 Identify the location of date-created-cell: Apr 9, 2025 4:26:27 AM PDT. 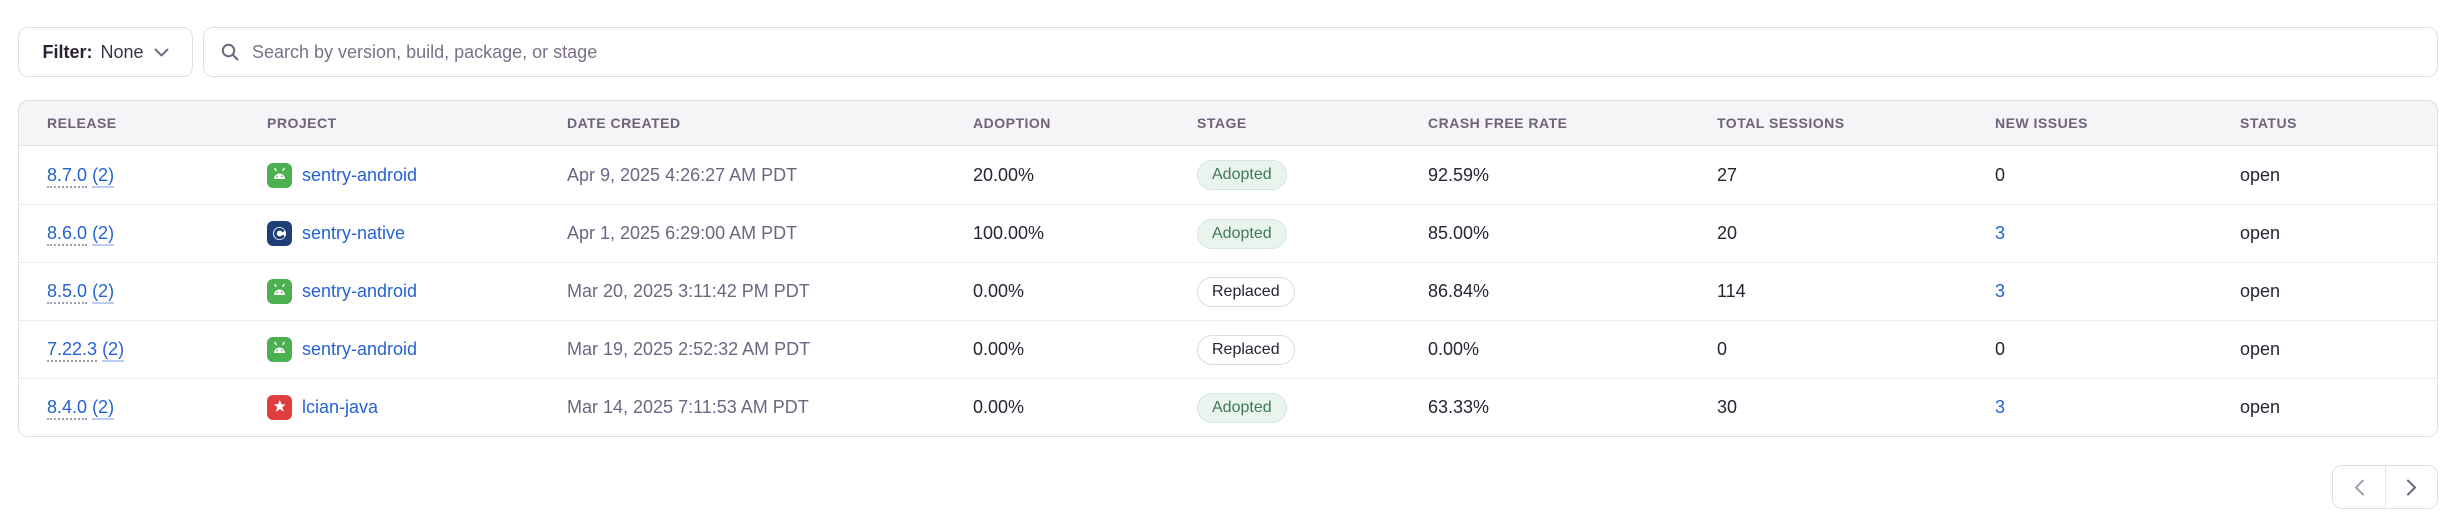
(682, 174).